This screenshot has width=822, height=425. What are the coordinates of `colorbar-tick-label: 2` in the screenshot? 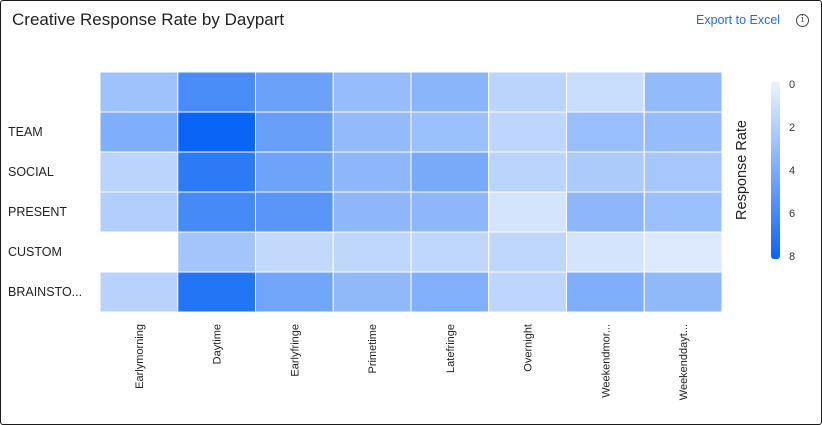 It's located at (792, 128).